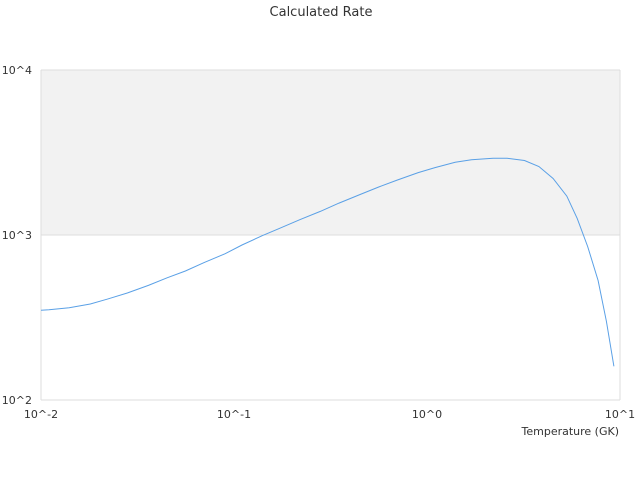 The image size is (640, 480). What do you see at coordinates (17, 400) in the screenshot?
I see `y-tick-label: 10^2` at bounding box center [17, 400].